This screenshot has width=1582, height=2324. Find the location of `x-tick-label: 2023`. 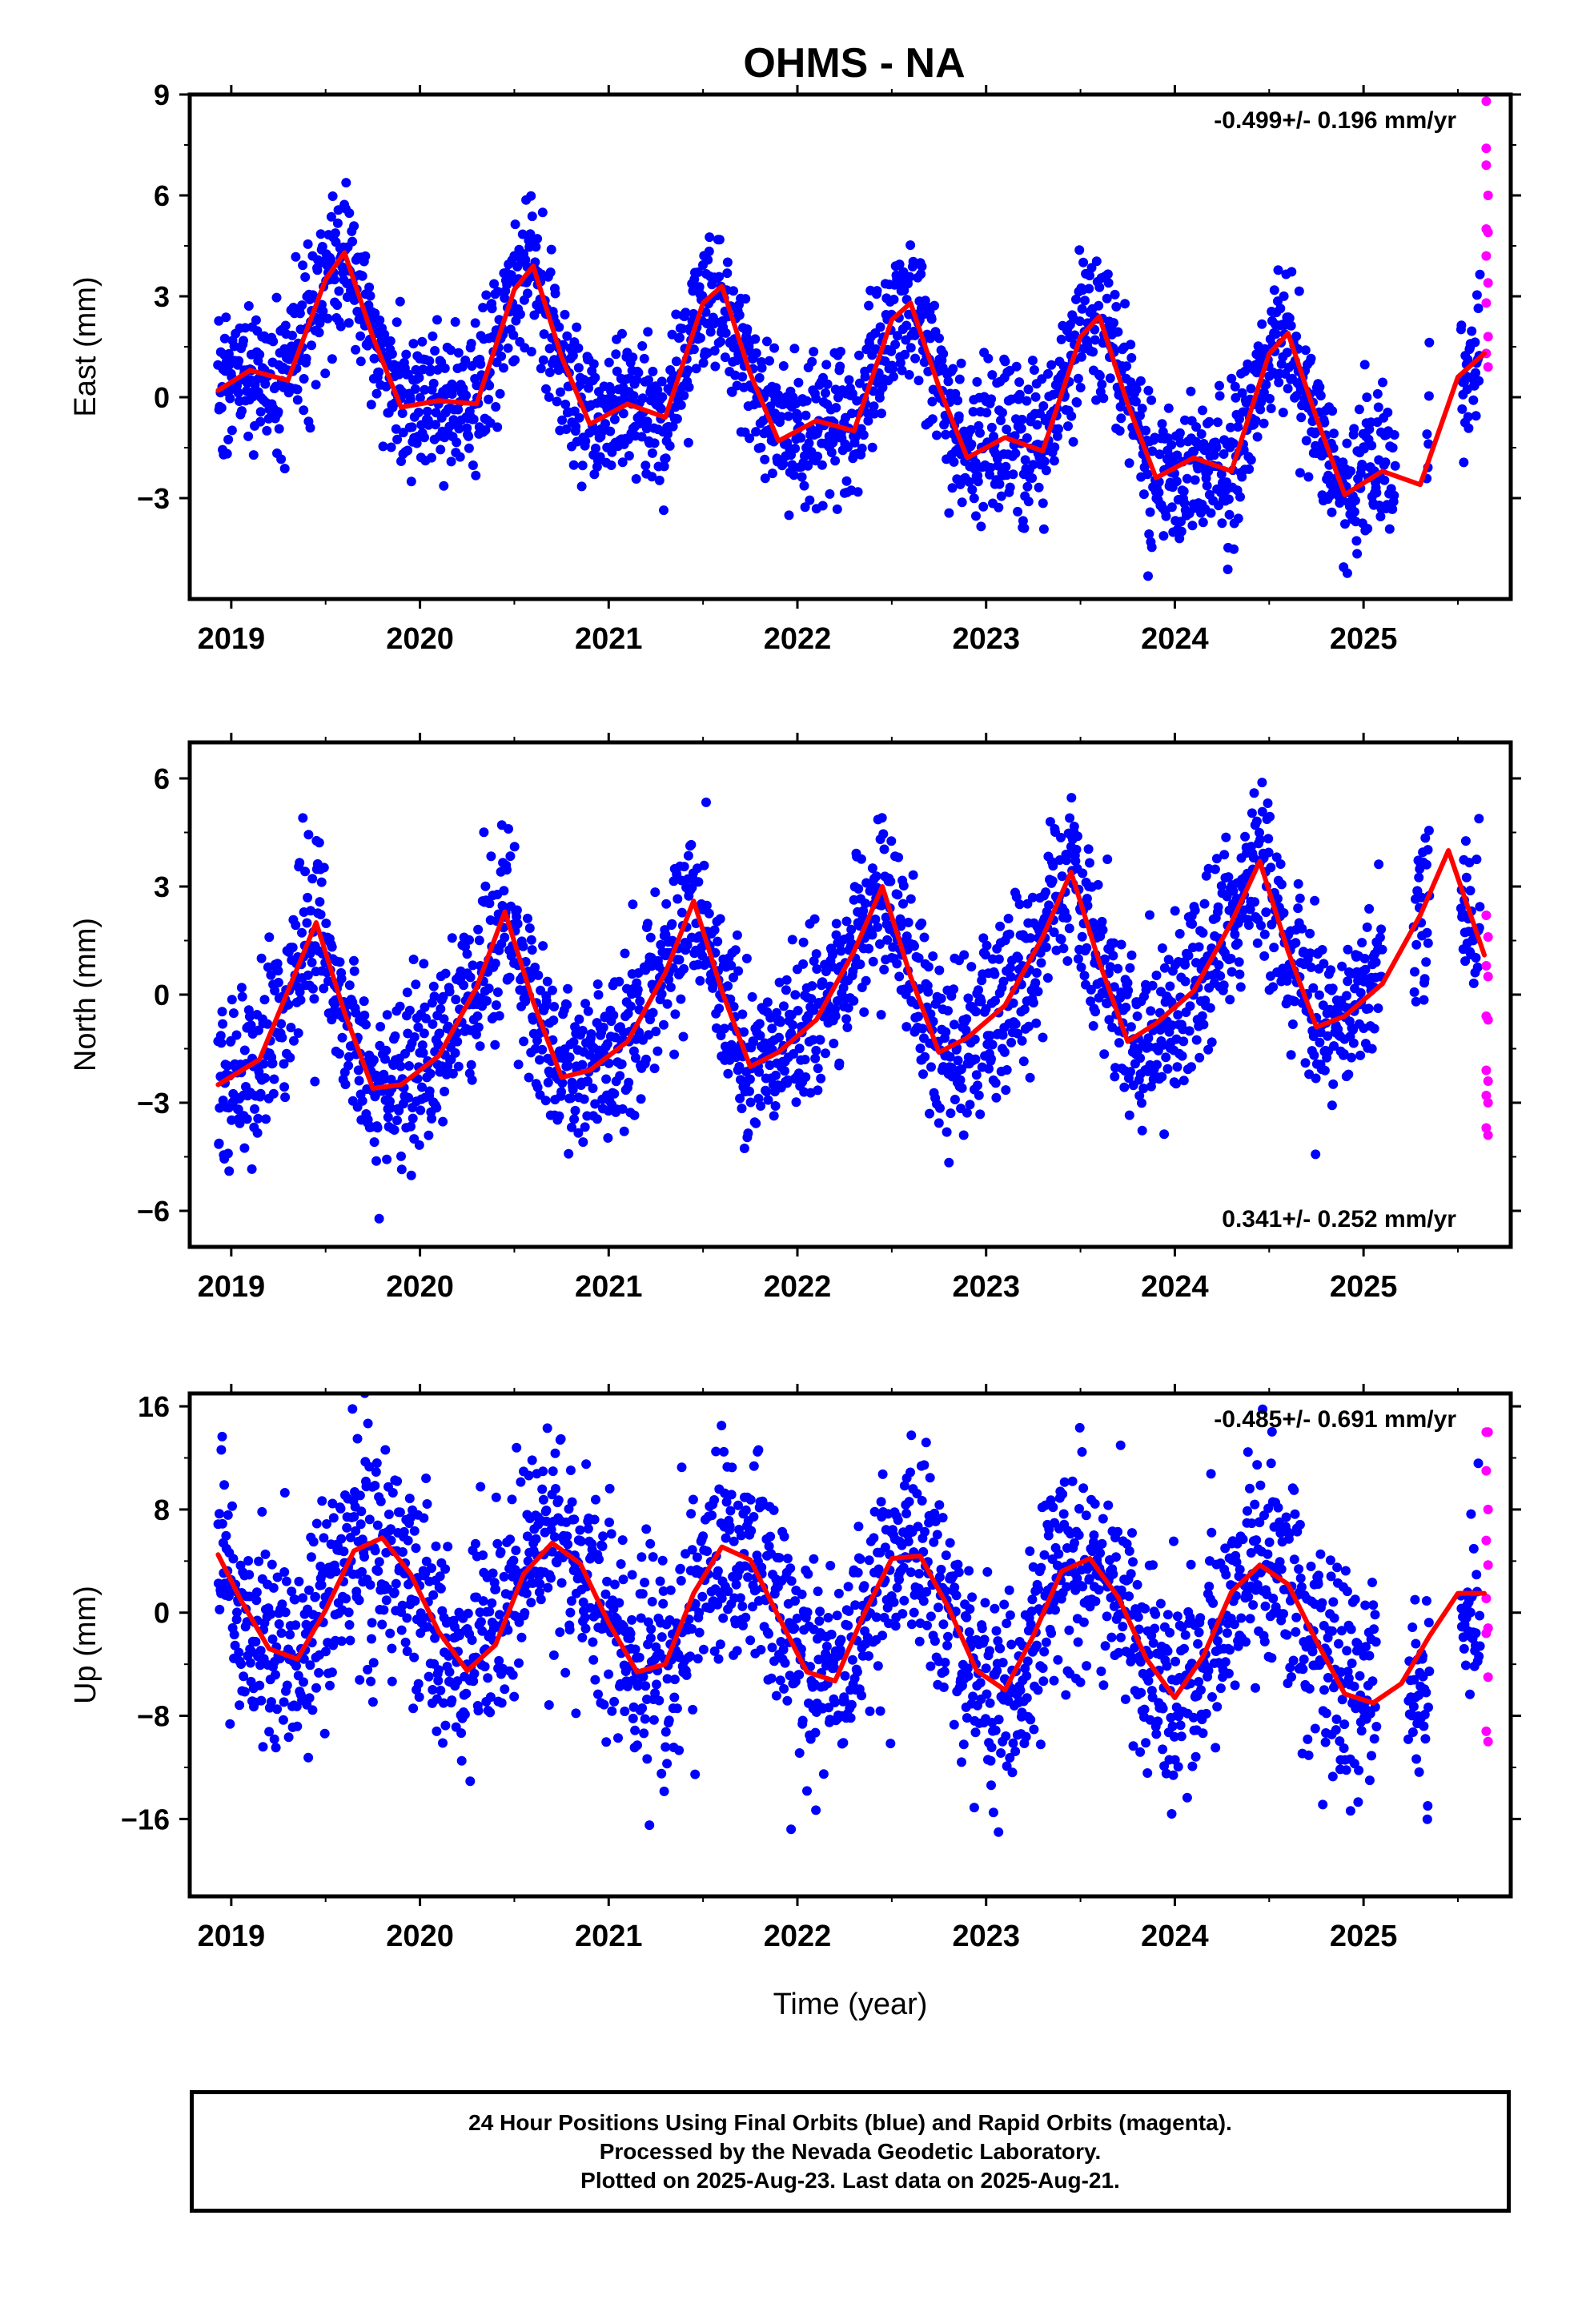

x-tick-label: 2023 is located at coordinates (986, 1936).